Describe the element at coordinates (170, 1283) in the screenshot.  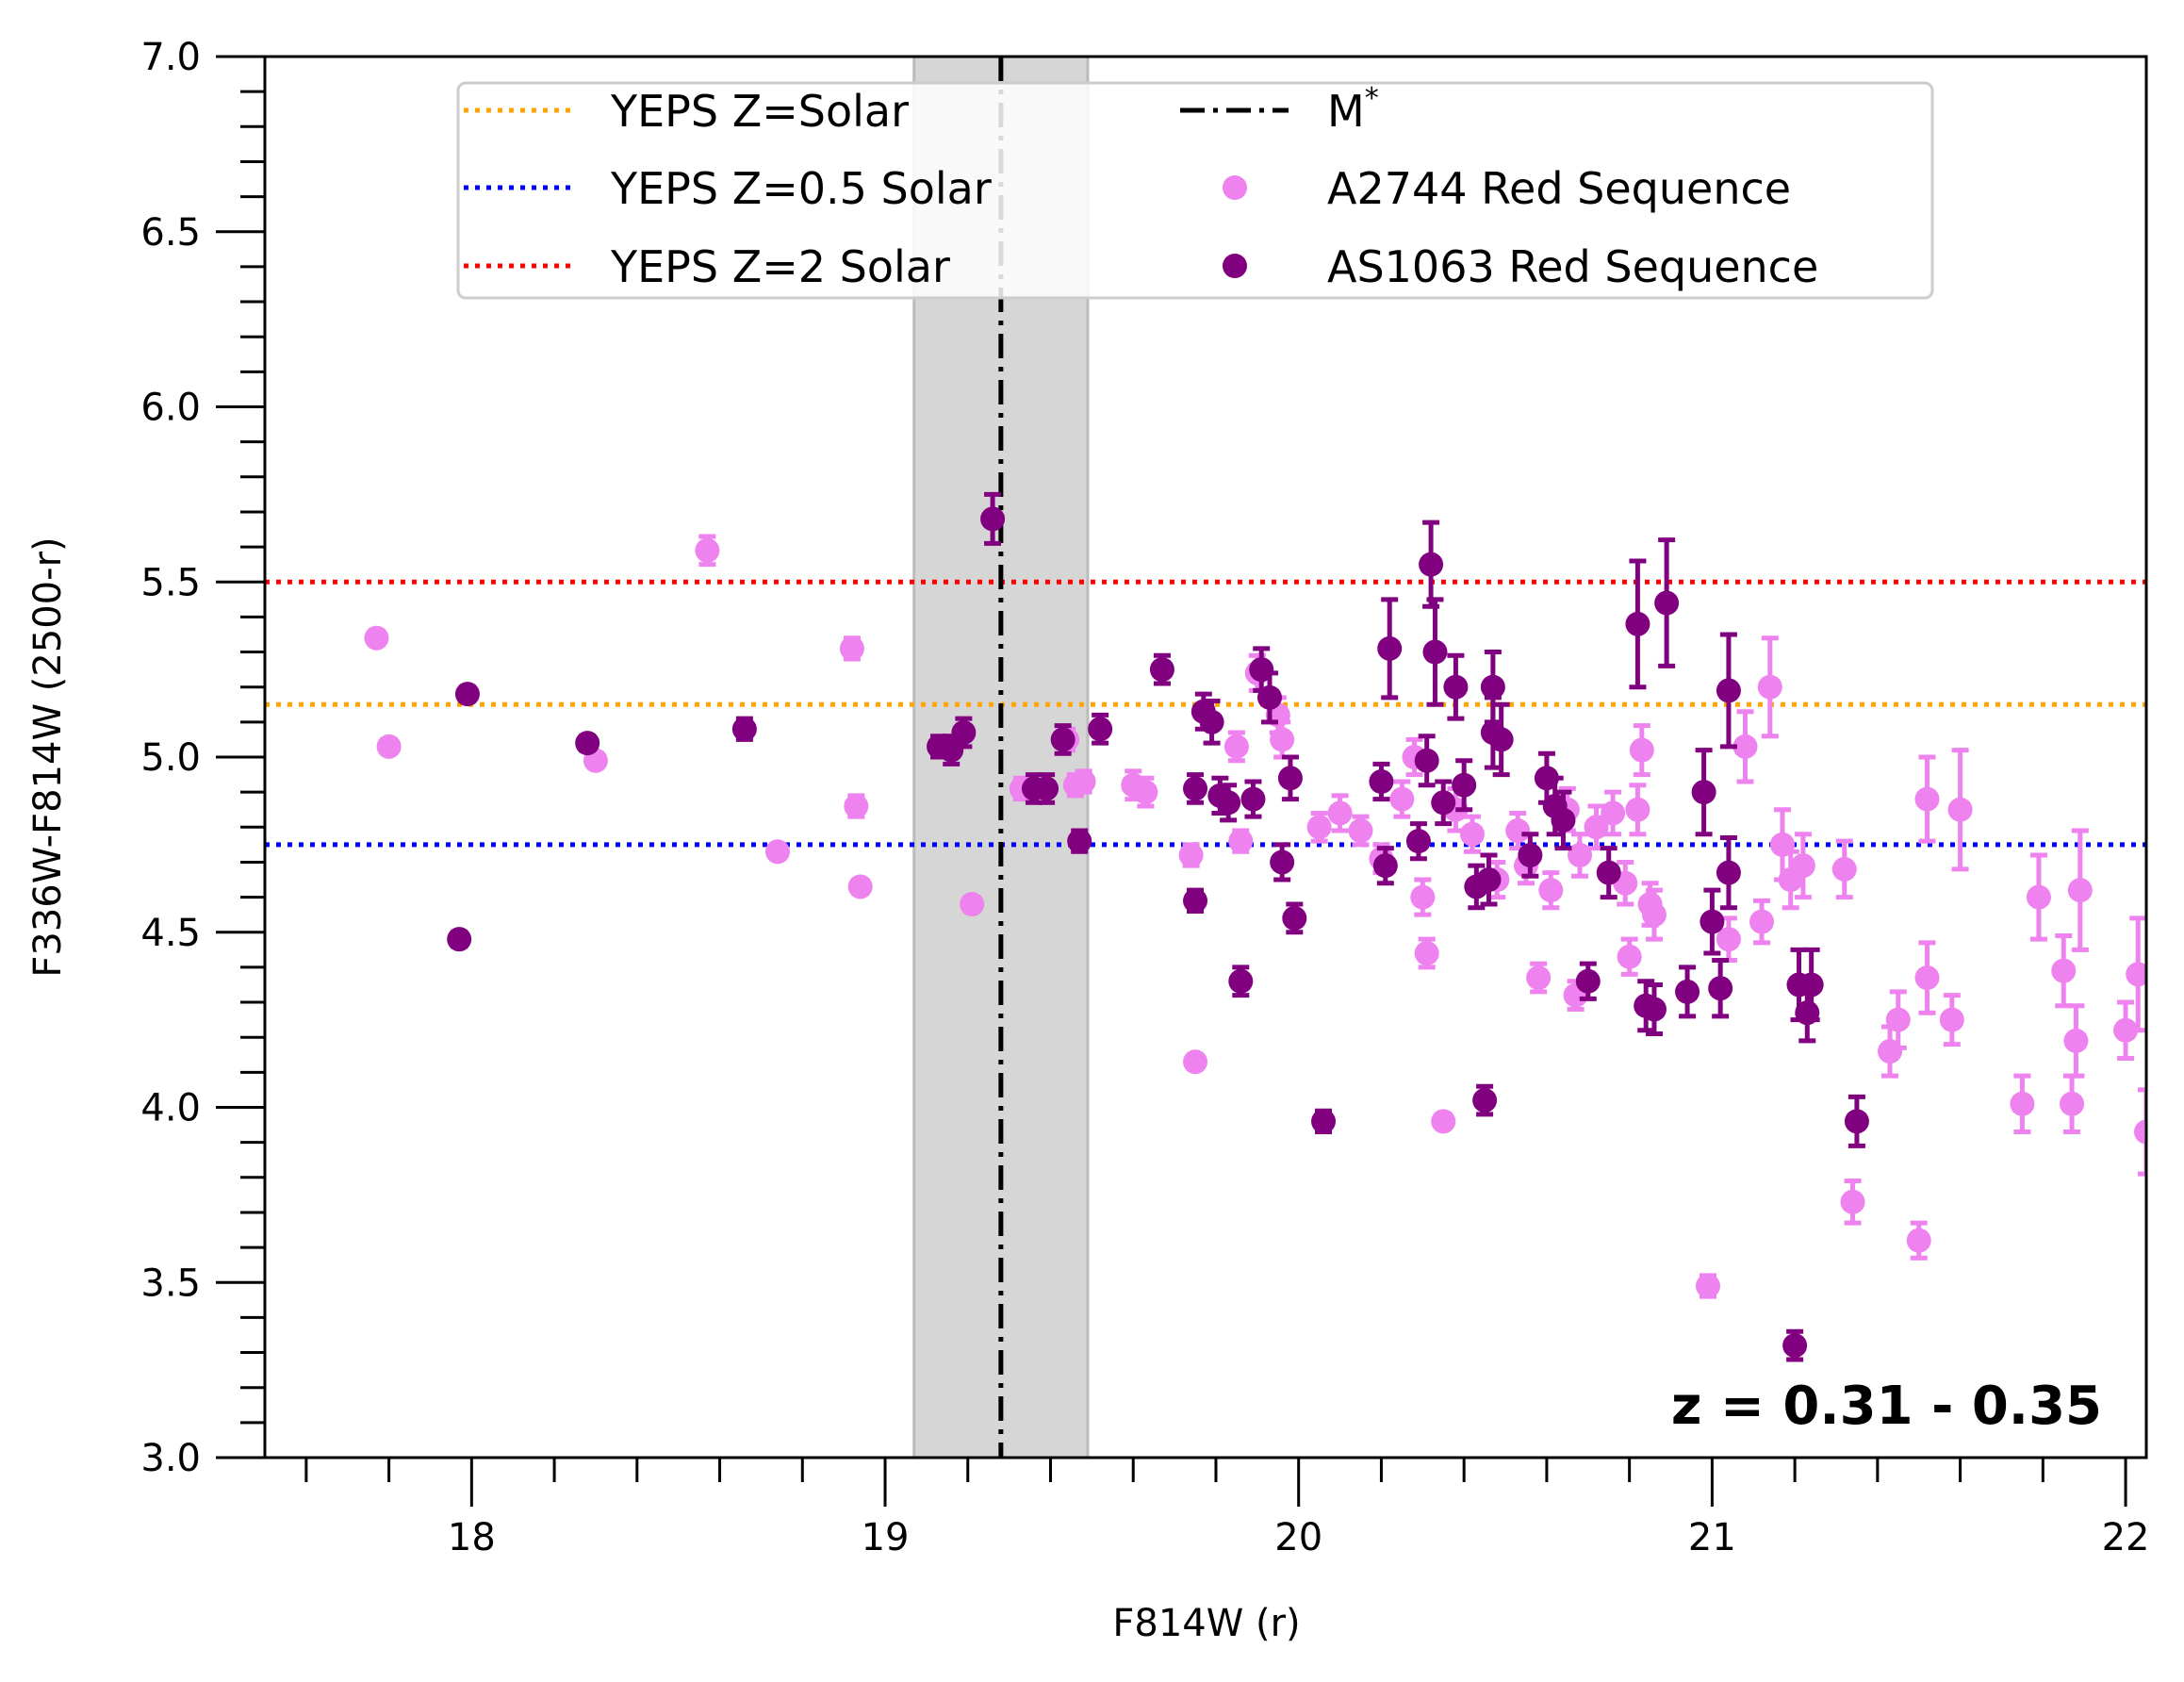
I see `y-tick-label: 3.5` at that location.